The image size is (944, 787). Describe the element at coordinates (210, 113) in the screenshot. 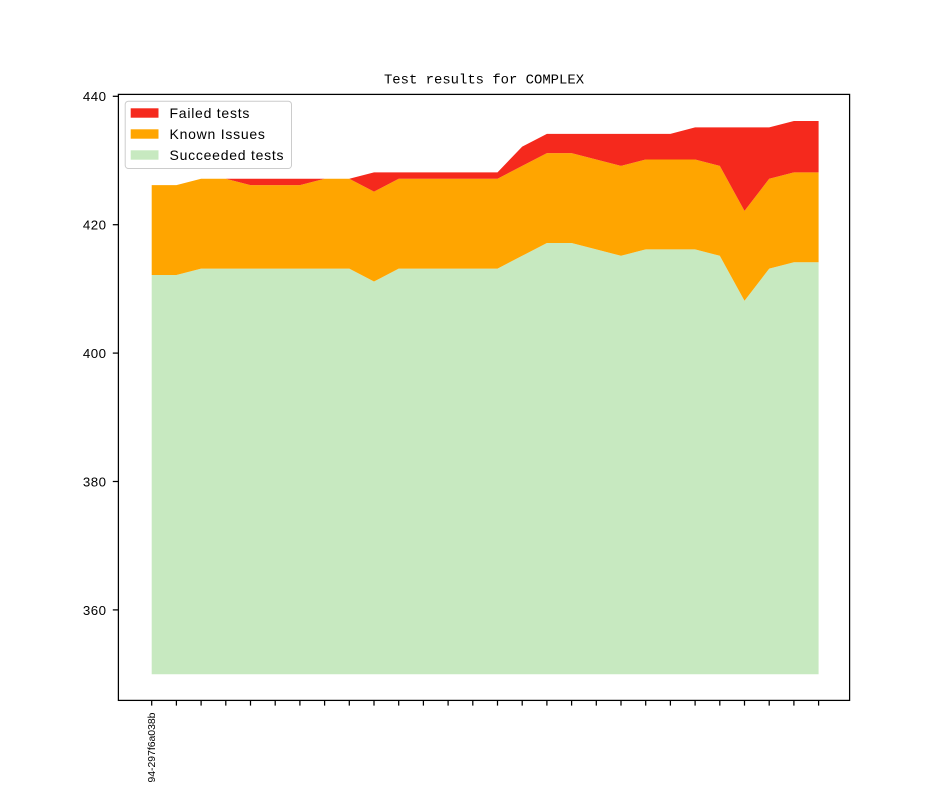

I see `svg-text: Failed tests` at that location.